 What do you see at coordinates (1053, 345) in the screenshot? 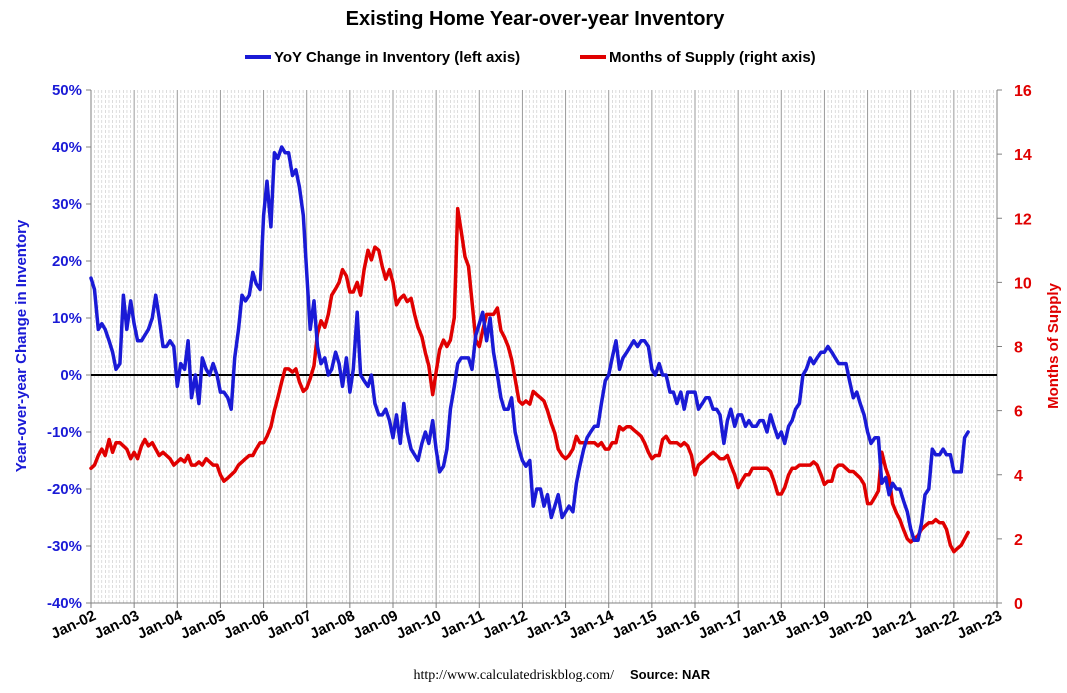
I see `y-axis-right-label: Months of Supply` at bounding box center [1053, 345].